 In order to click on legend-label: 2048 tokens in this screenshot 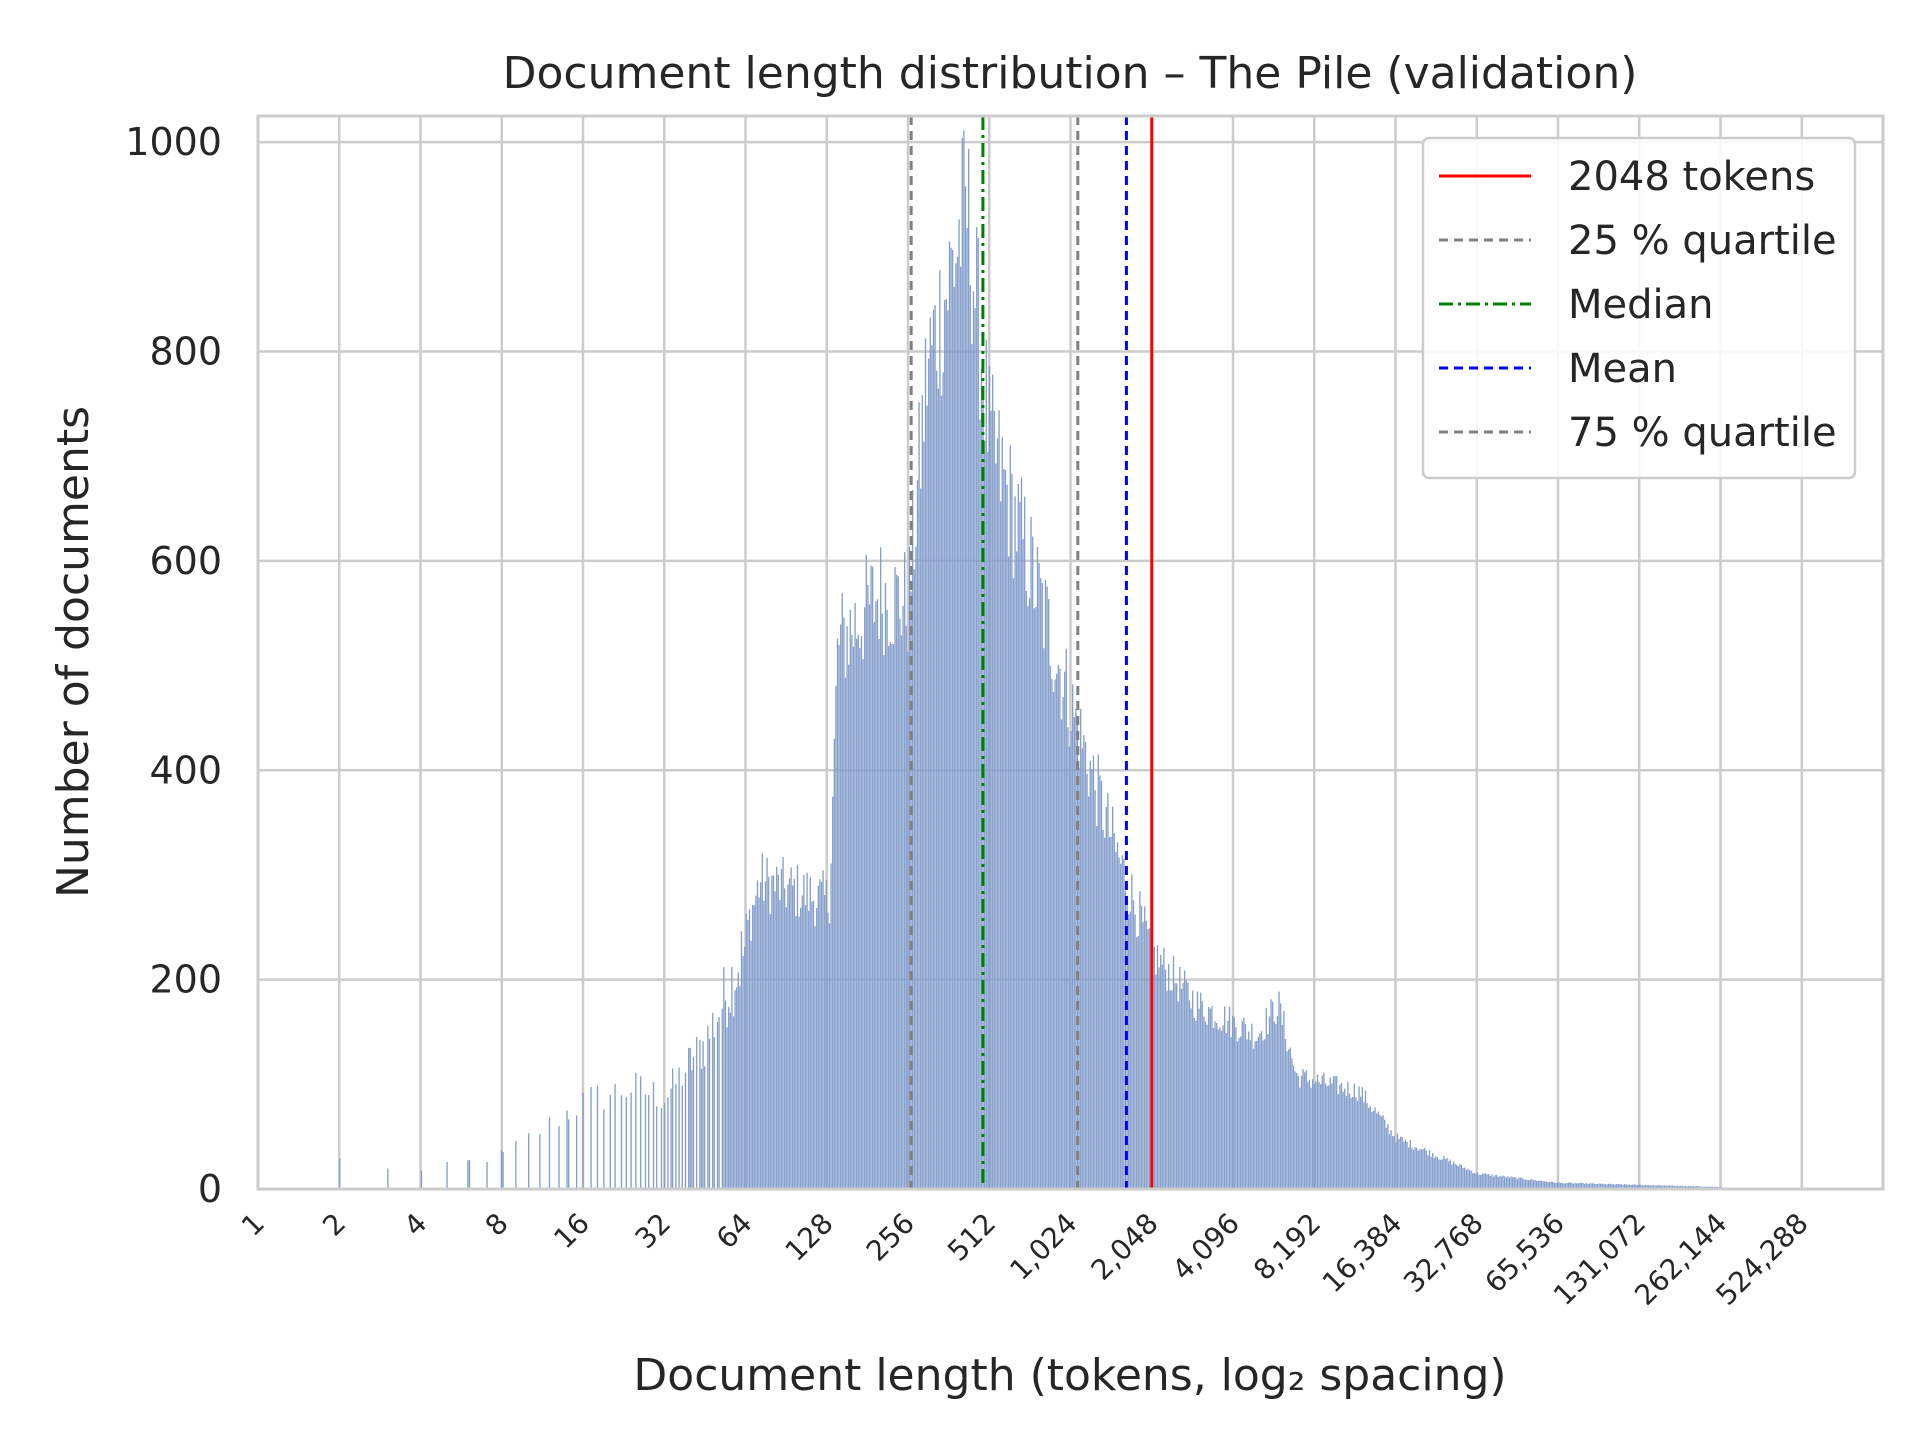, I will do `click(1691, 177)`.